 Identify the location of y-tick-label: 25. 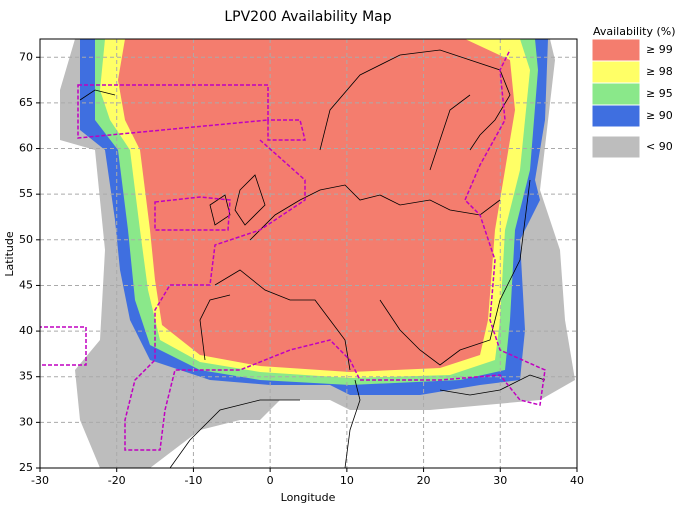
(26, 467).